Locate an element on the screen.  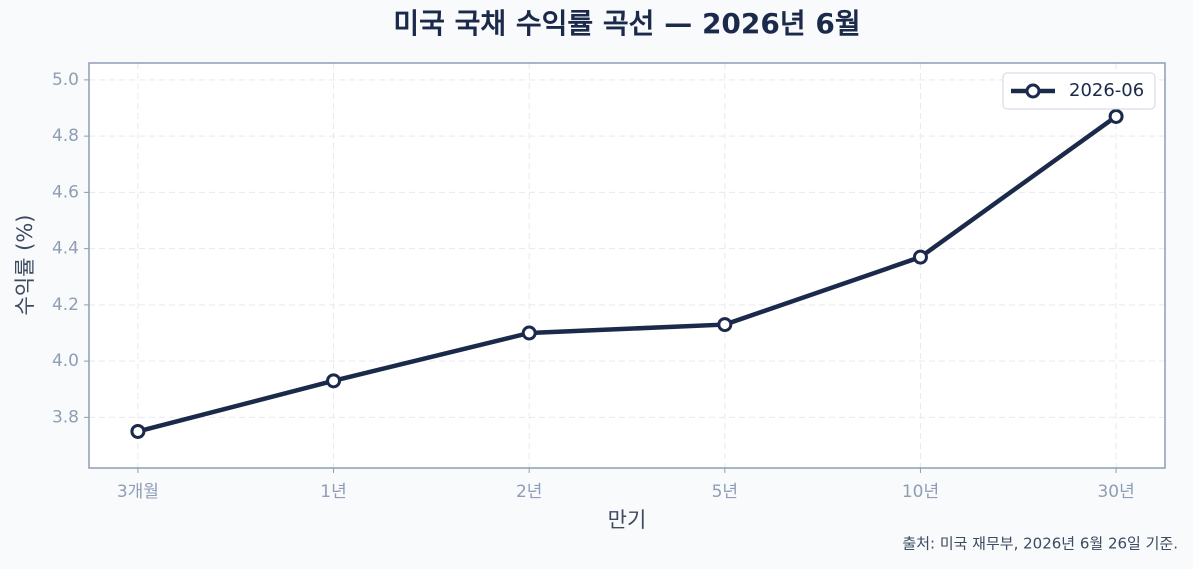
x-tick-label: 5년 is located at coordinates (725, 492).